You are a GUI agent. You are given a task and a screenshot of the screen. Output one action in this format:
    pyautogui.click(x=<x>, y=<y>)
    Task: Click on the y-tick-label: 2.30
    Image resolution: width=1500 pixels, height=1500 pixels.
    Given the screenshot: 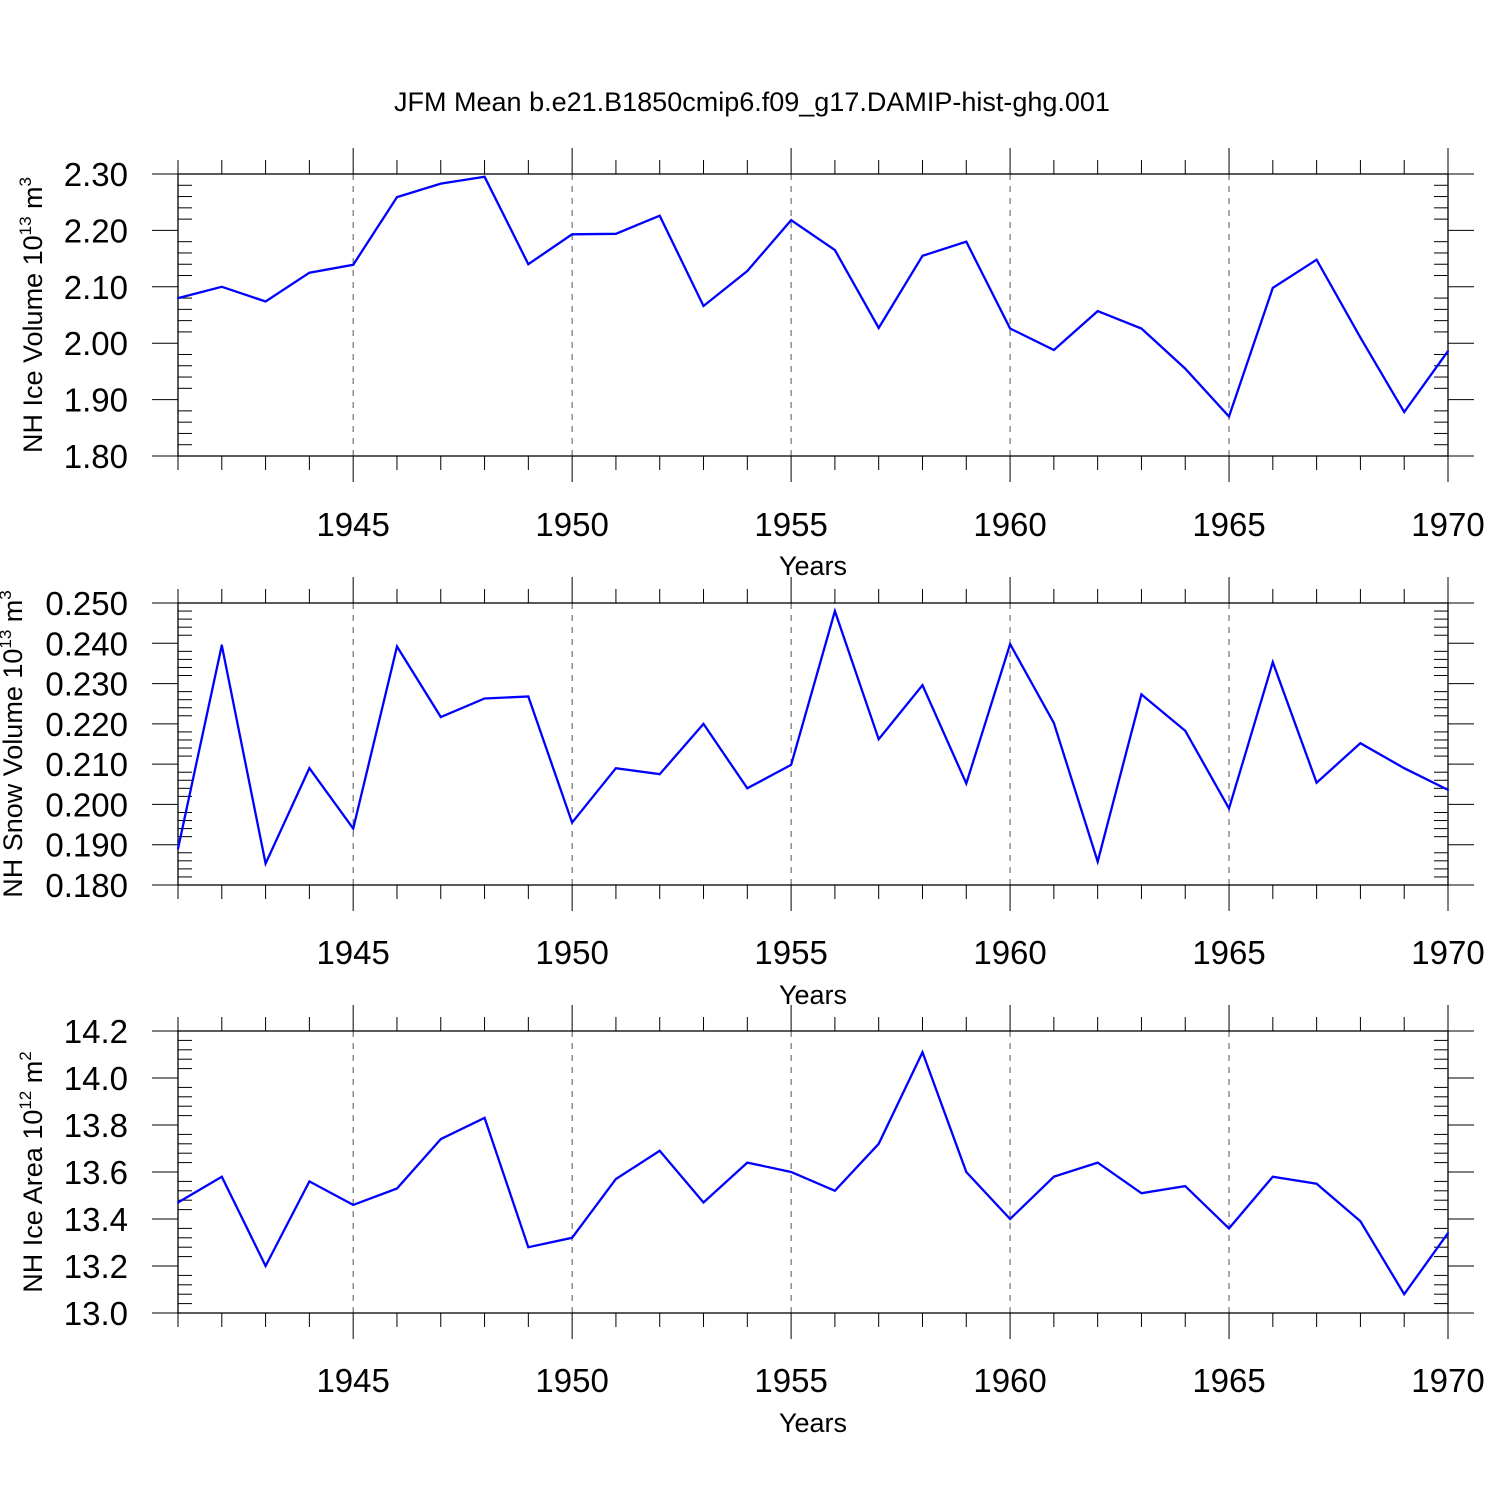 What is the action you would take?
    pyautogui.click(x=96, y=174)
    